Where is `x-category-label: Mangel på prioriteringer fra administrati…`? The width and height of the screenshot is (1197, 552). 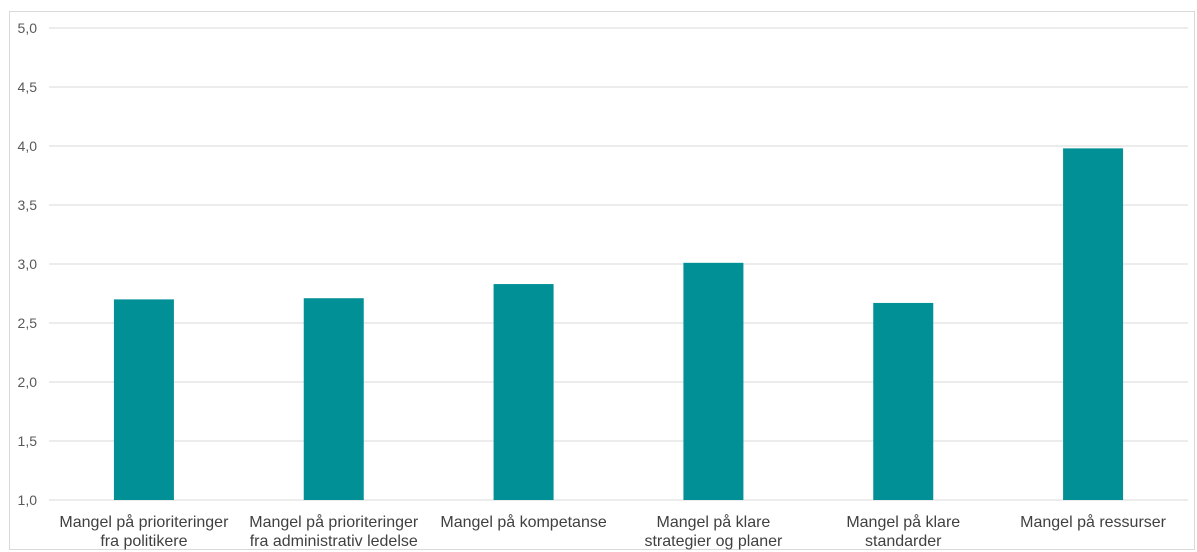 x-category-label: Mangel på prioriteringer fra administrati… is located at coordinates (334, 531).